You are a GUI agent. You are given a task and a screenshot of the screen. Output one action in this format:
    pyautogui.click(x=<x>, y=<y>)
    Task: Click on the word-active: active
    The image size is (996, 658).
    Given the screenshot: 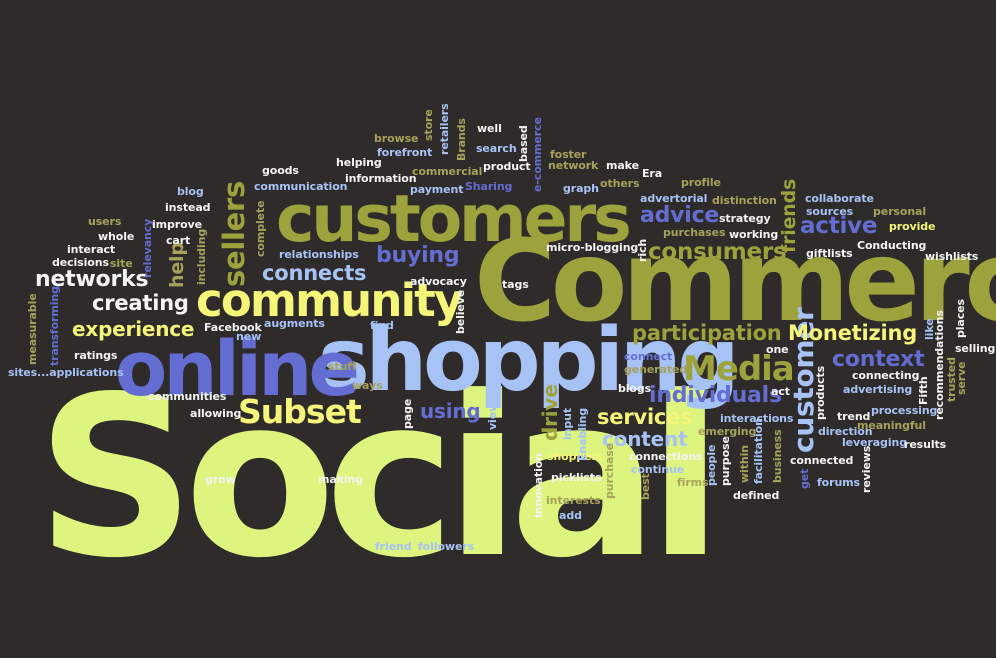 What is the action you would take?
    pyautogui.click(x=839, y=226)
    